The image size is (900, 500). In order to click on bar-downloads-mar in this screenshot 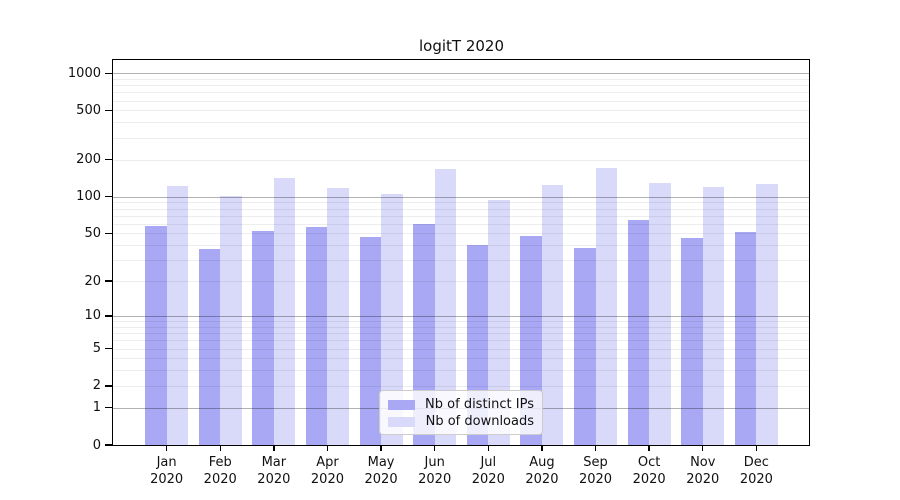, I will do `click(284, 311)`.